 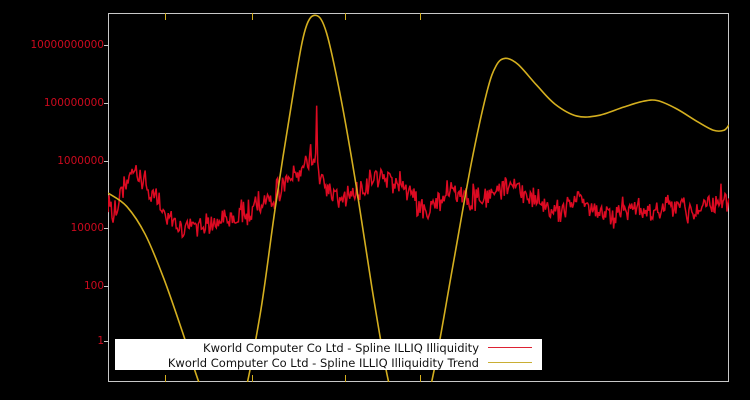 What do you see at coordinates (67, 45) in the screenshot?
I see `y-axis-tick-label: 10000000000` at bounding box center [67, 45].